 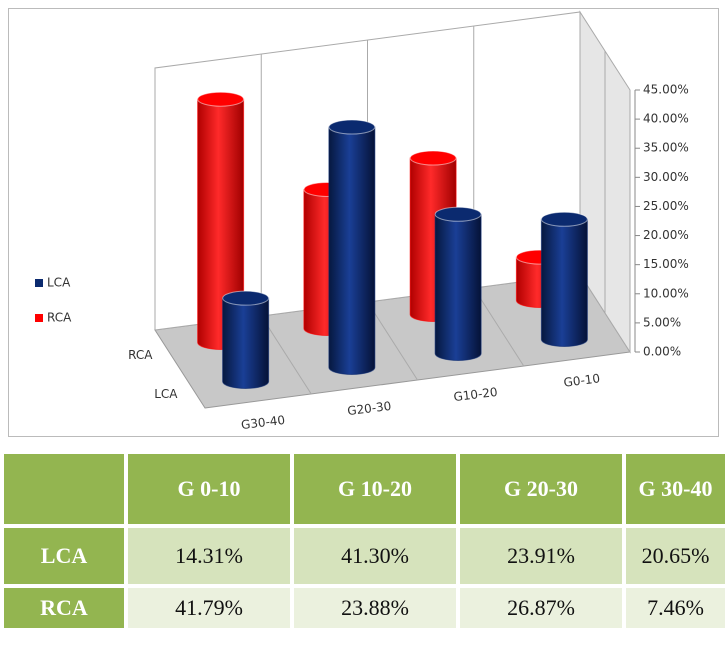 What do you see at coordinates (541, 489) in the screenshot?
I see `column-header: G 20-30` at bounding box center [541, 489].